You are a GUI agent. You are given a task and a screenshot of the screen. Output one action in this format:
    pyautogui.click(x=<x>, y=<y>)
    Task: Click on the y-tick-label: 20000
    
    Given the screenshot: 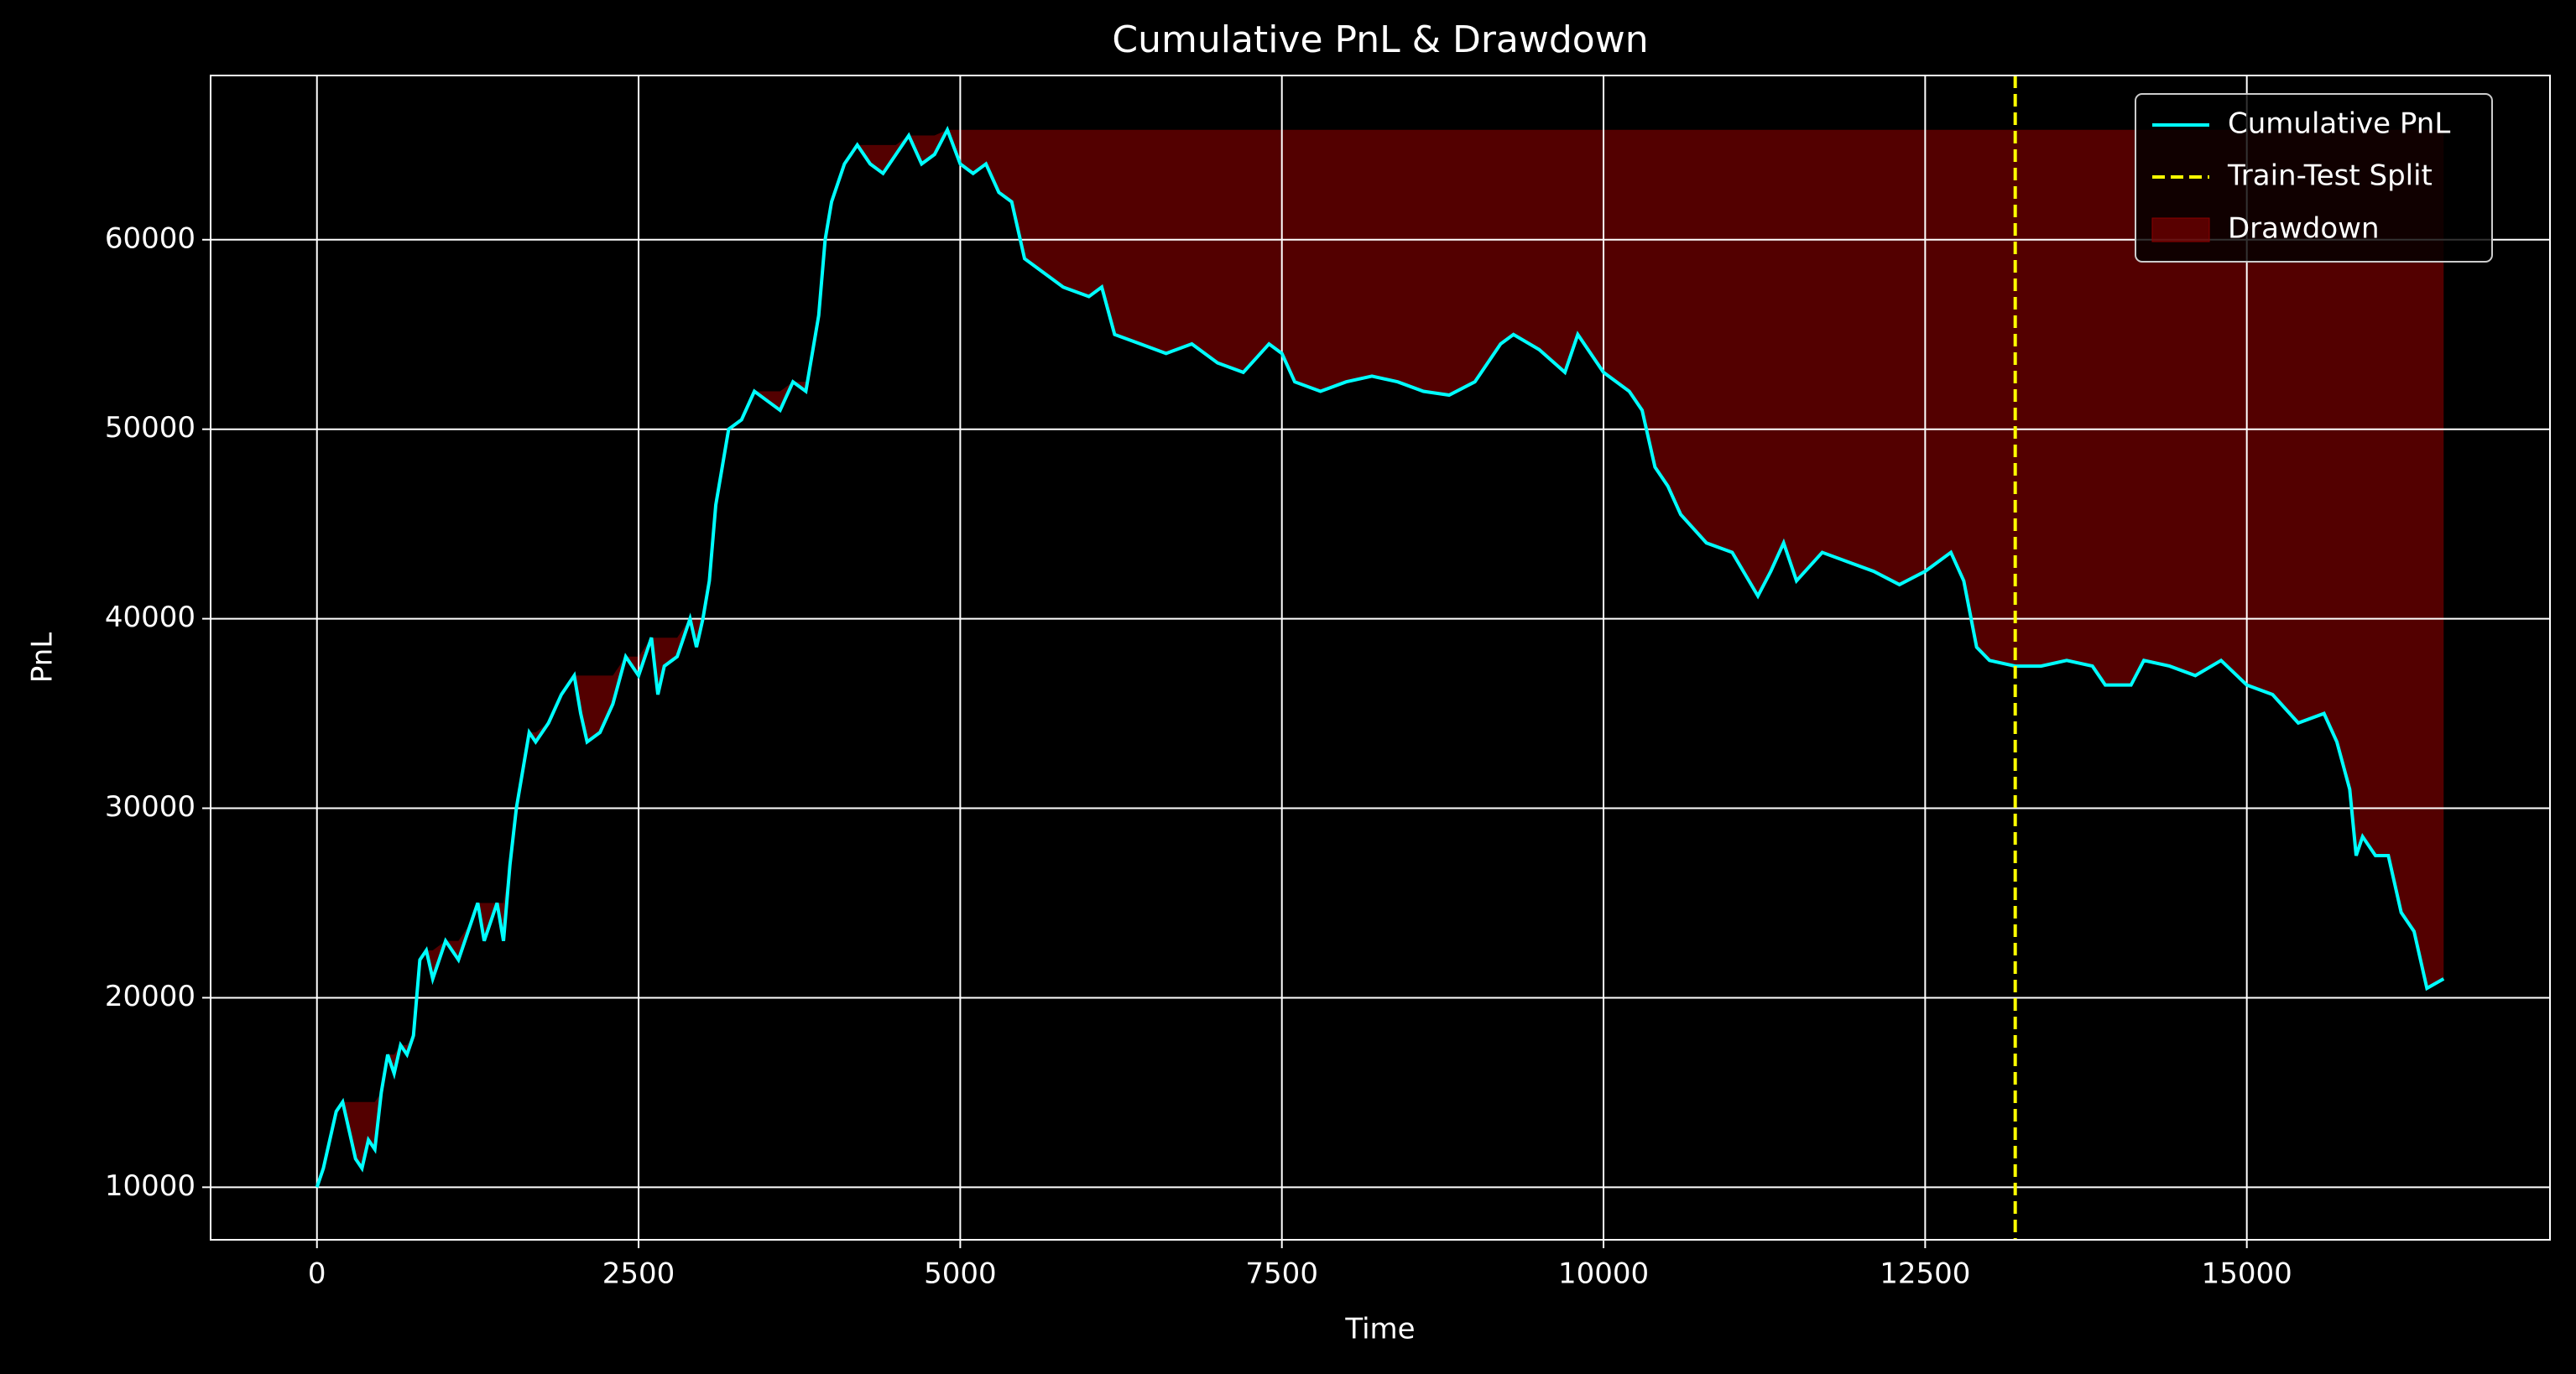 What is the action you would take?
    pyautogui.click(x=150, y=997)
    